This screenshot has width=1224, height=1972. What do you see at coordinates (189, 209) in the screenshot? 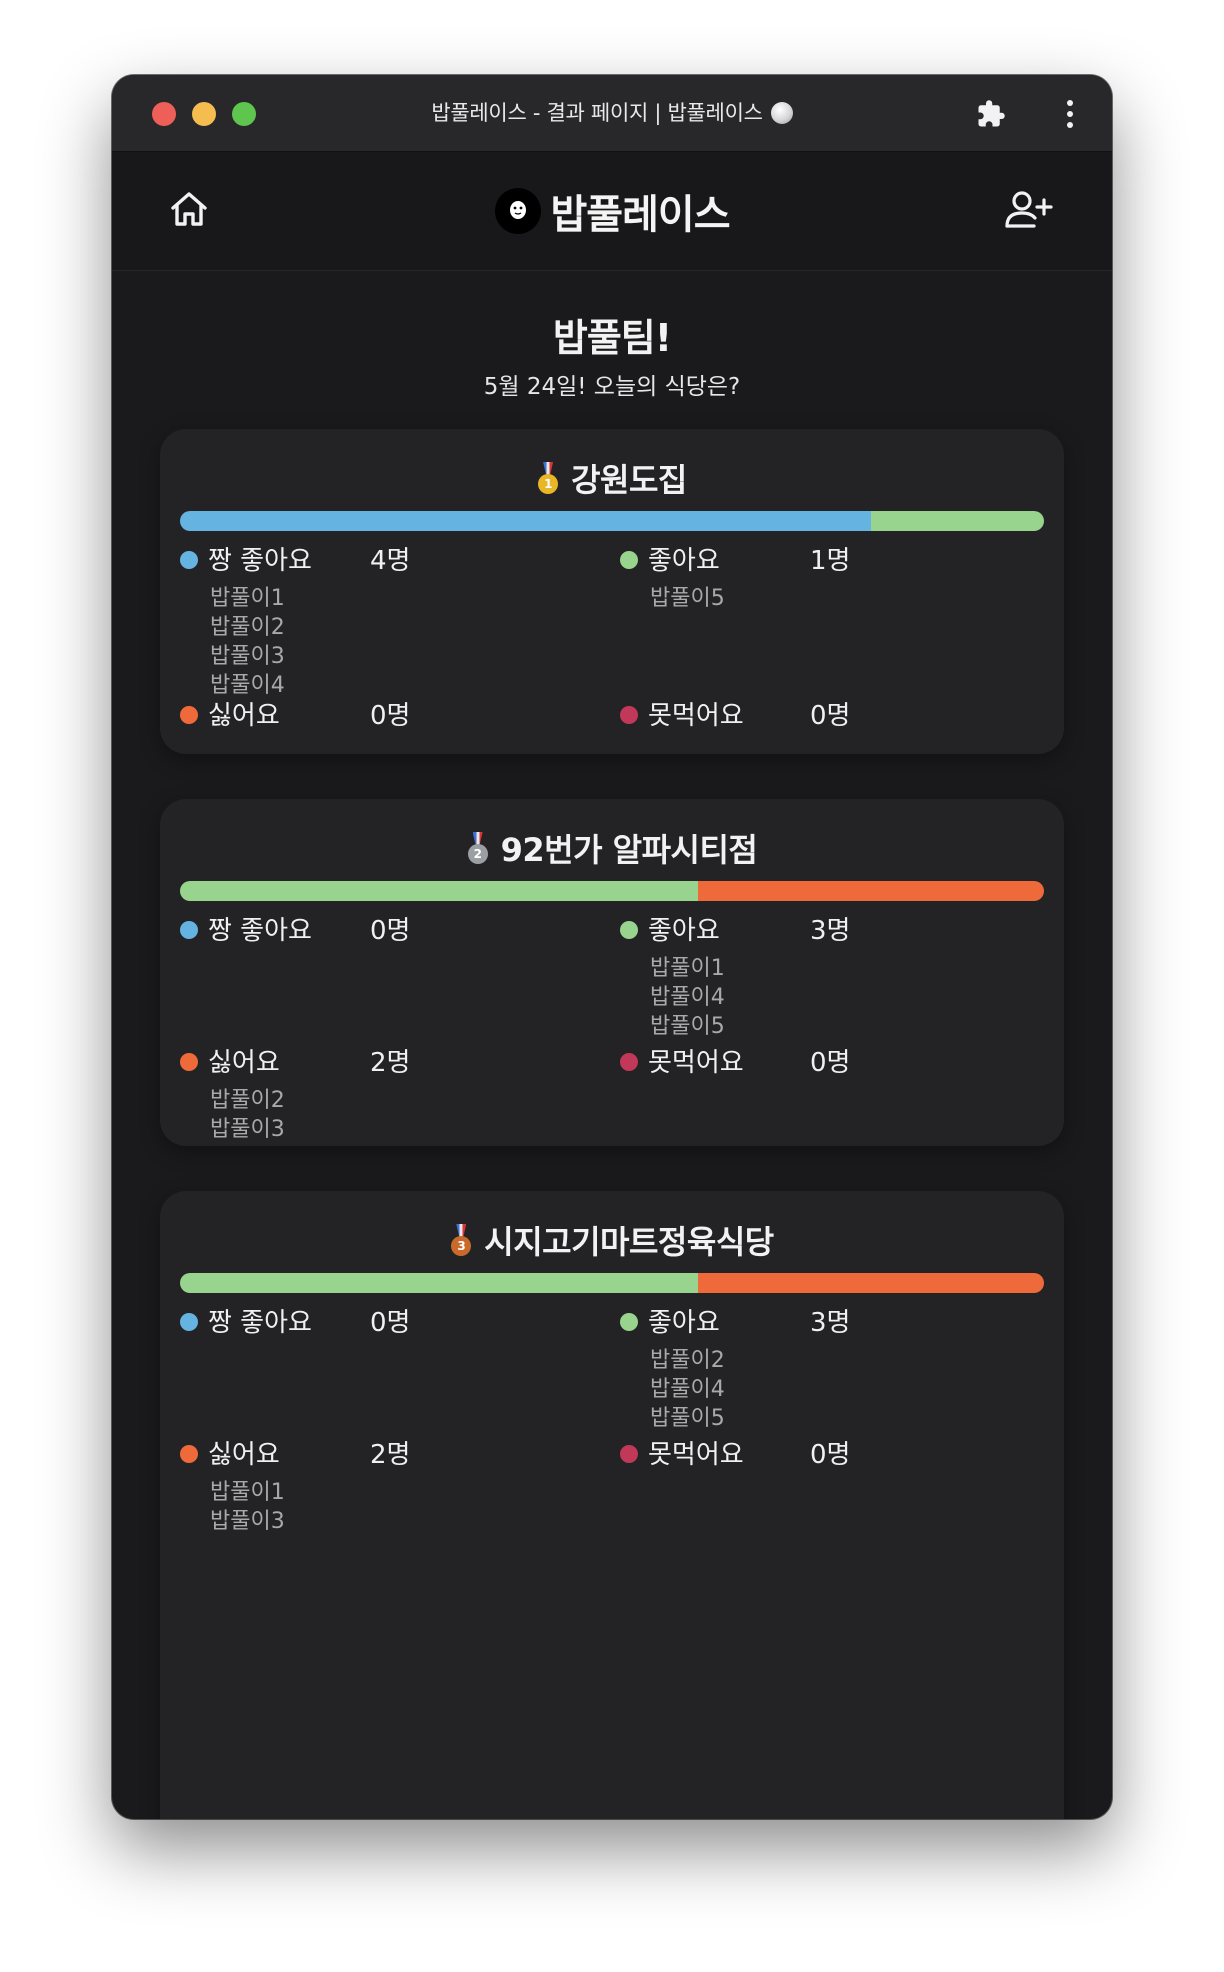
I see `home-icon` at bounding box center [189, 209].